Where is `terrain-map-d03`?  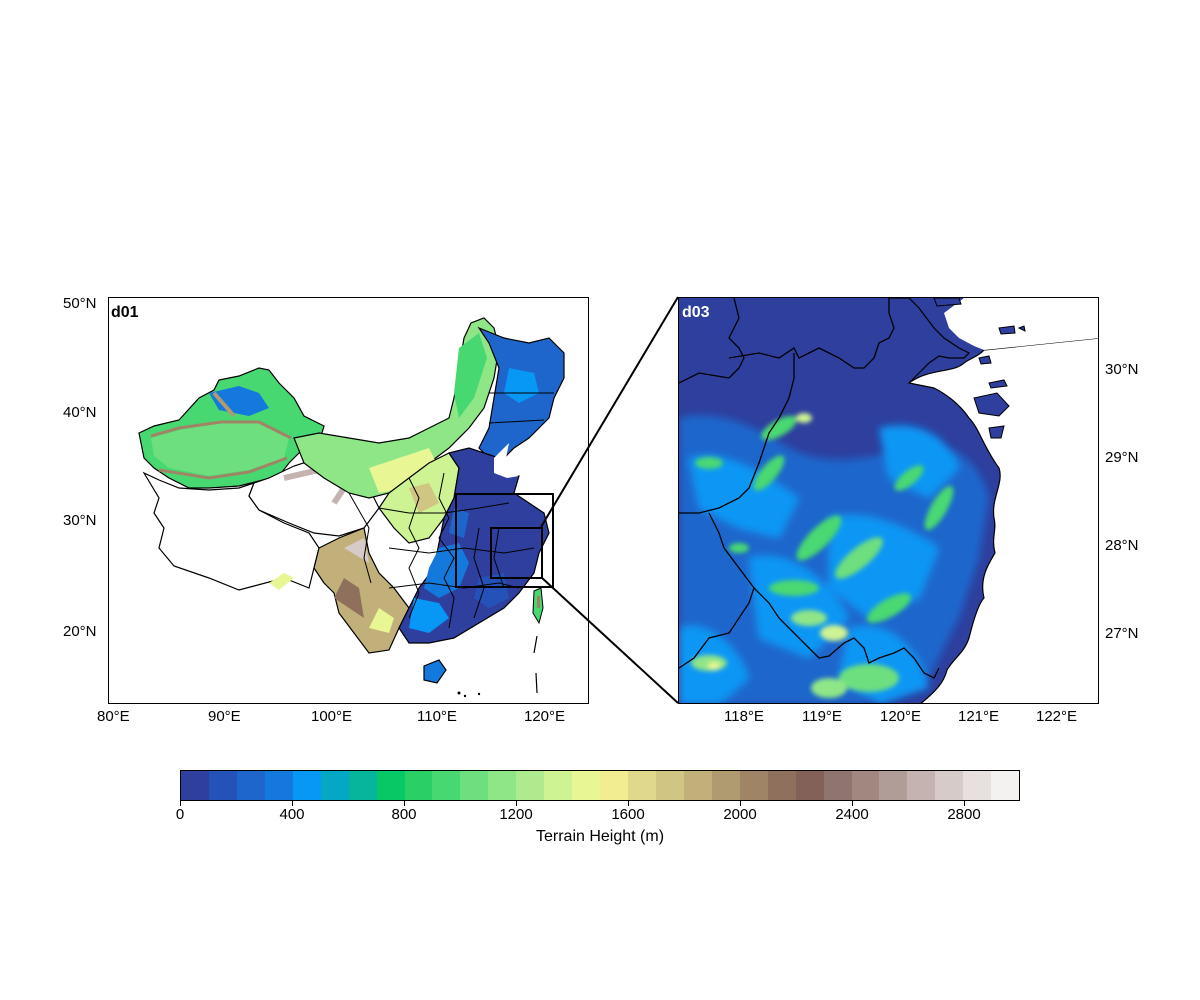 terrain-map-d03 is located at coordinates (888, 500).